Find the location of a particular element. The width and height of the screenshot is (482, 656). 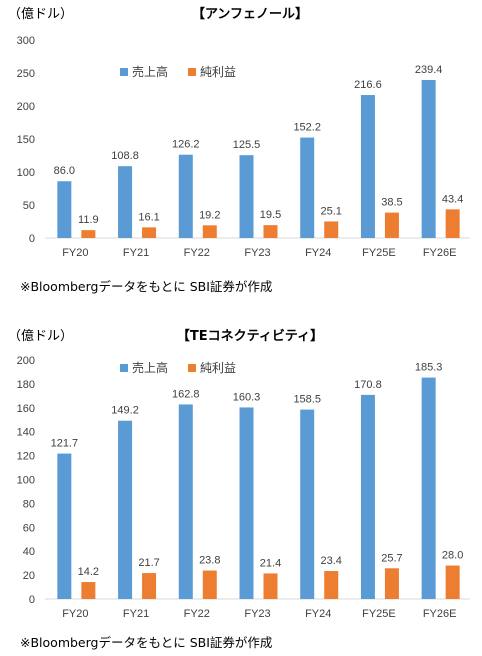

y-tick-label: 180 is located at coordinates (26, 385).